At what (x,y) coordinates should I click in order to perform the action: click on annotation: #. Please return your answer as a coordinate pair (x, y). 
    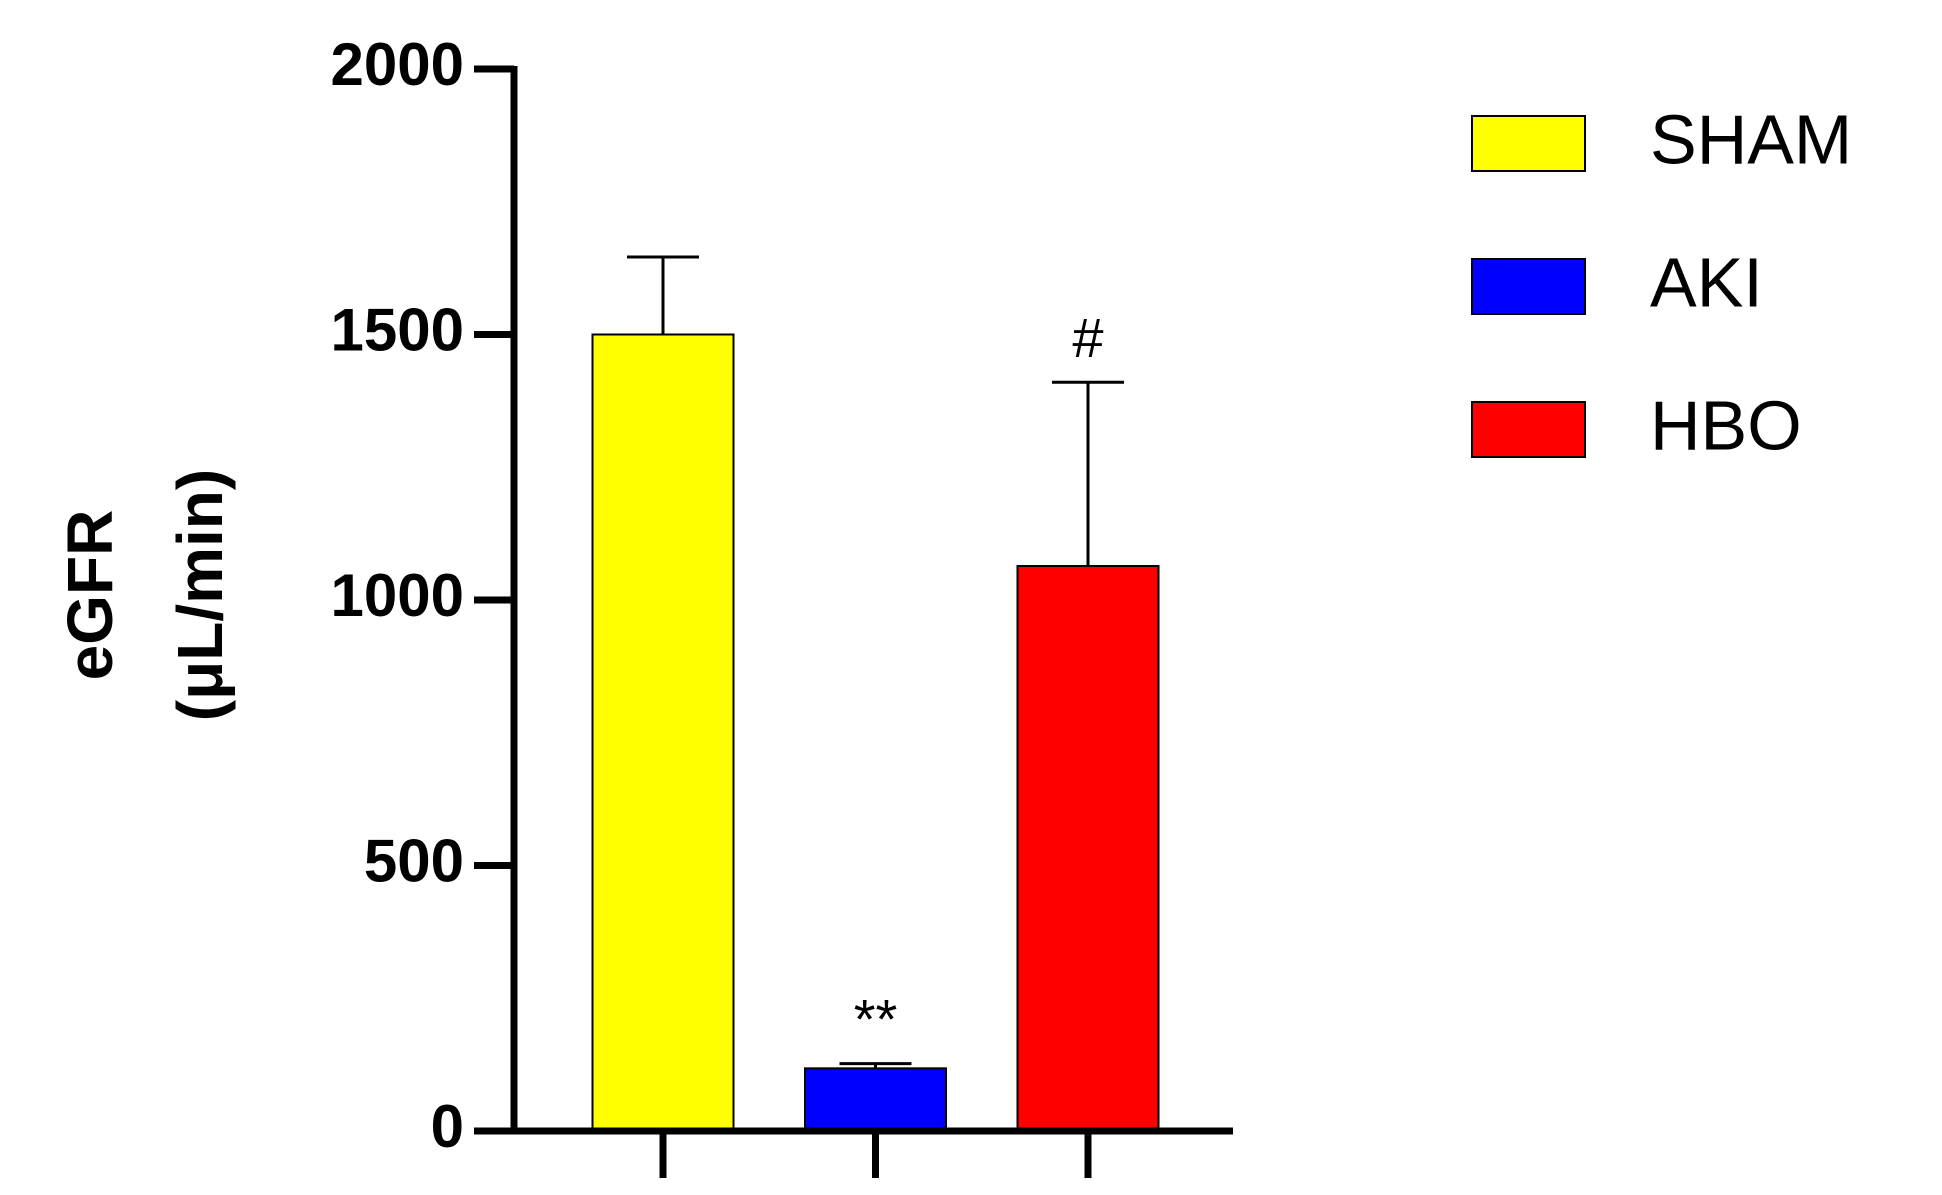
    Looking at the image, I should click on (1087, 337).